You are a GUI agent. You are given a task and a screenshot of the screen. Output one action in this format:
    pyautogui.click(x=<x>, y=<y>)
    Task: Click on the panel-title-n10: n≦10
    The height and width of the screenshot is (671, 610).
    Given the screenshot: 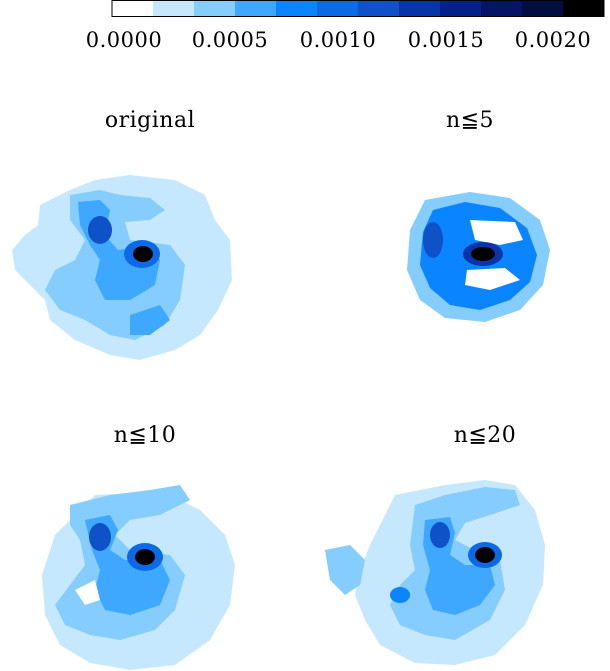 What is the action you would take?
    pyautogui.click(x=145, y=435)
    